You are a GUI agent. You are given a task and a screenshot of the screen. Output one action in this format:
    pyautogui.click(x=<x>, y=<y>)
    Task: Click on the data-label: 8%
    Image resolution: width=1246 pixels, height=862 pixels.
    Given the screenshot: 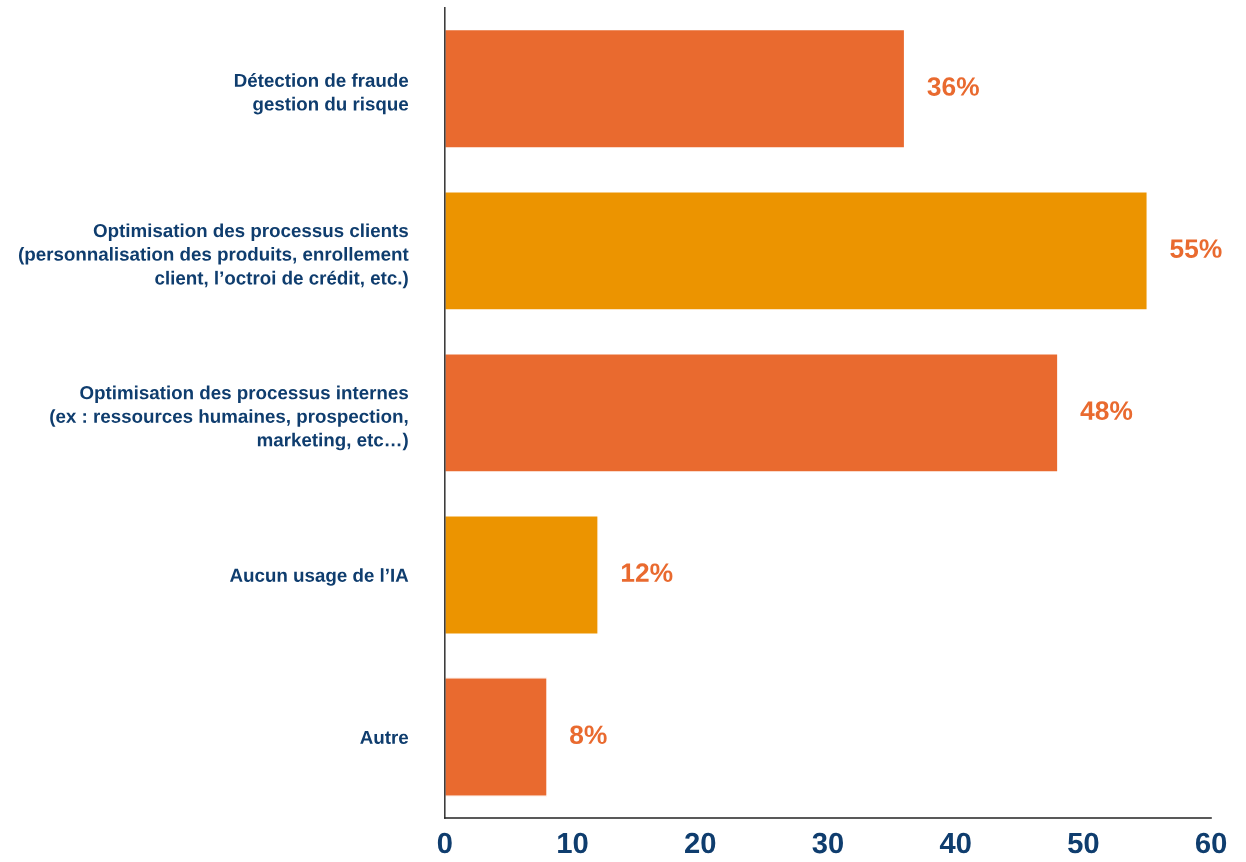 What is the action you would take?
    pyautogui.click(x=588, y=735)
    